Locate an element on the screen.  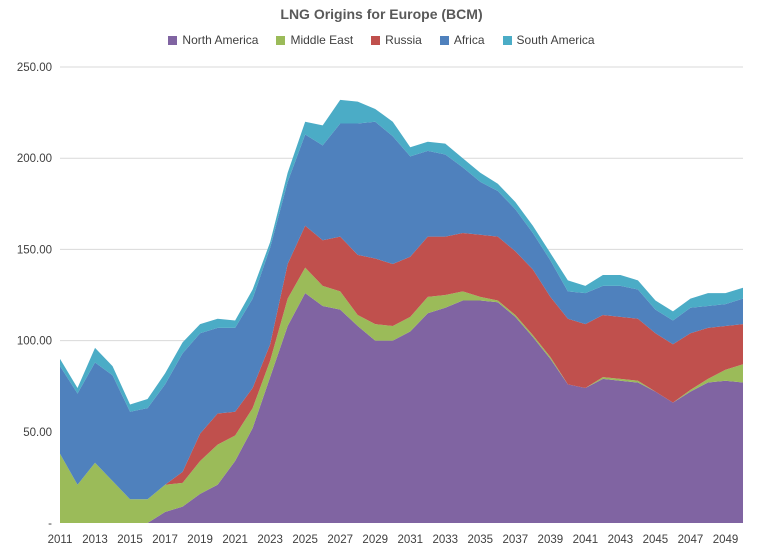
legend-item: South America is located at coordinates (548, 40).